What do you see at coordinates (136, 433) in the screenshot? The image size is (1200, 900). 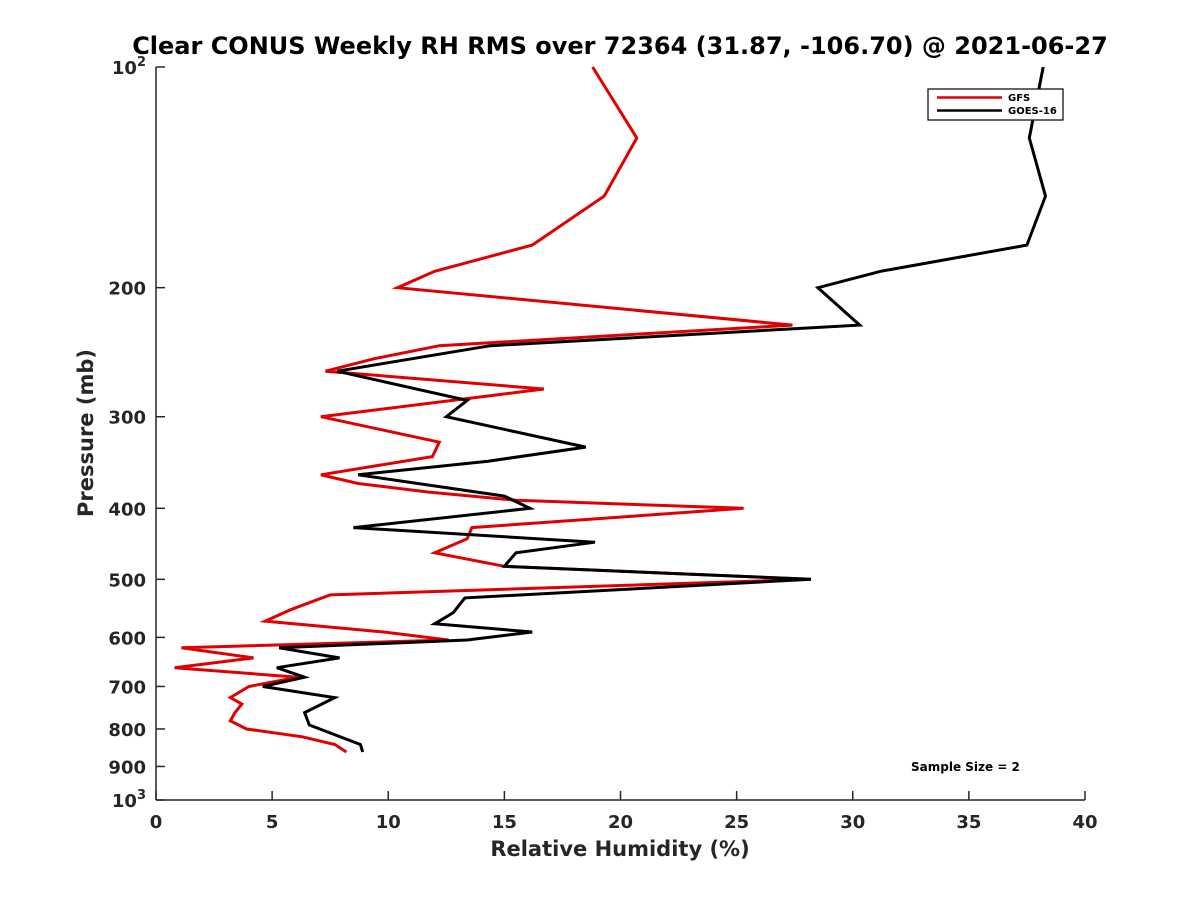 I see `y-ticks: 10² 200 300 400 500 600 700 800 900 10³` at bounding box center [136, 433].